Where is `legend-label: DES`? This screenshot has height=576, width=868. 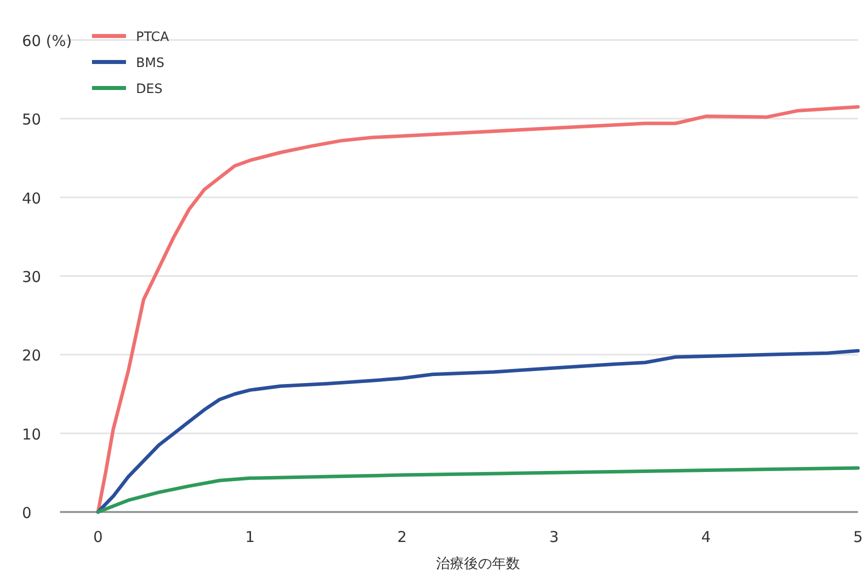 legend-label: DES is located at coordinates (149, 89).